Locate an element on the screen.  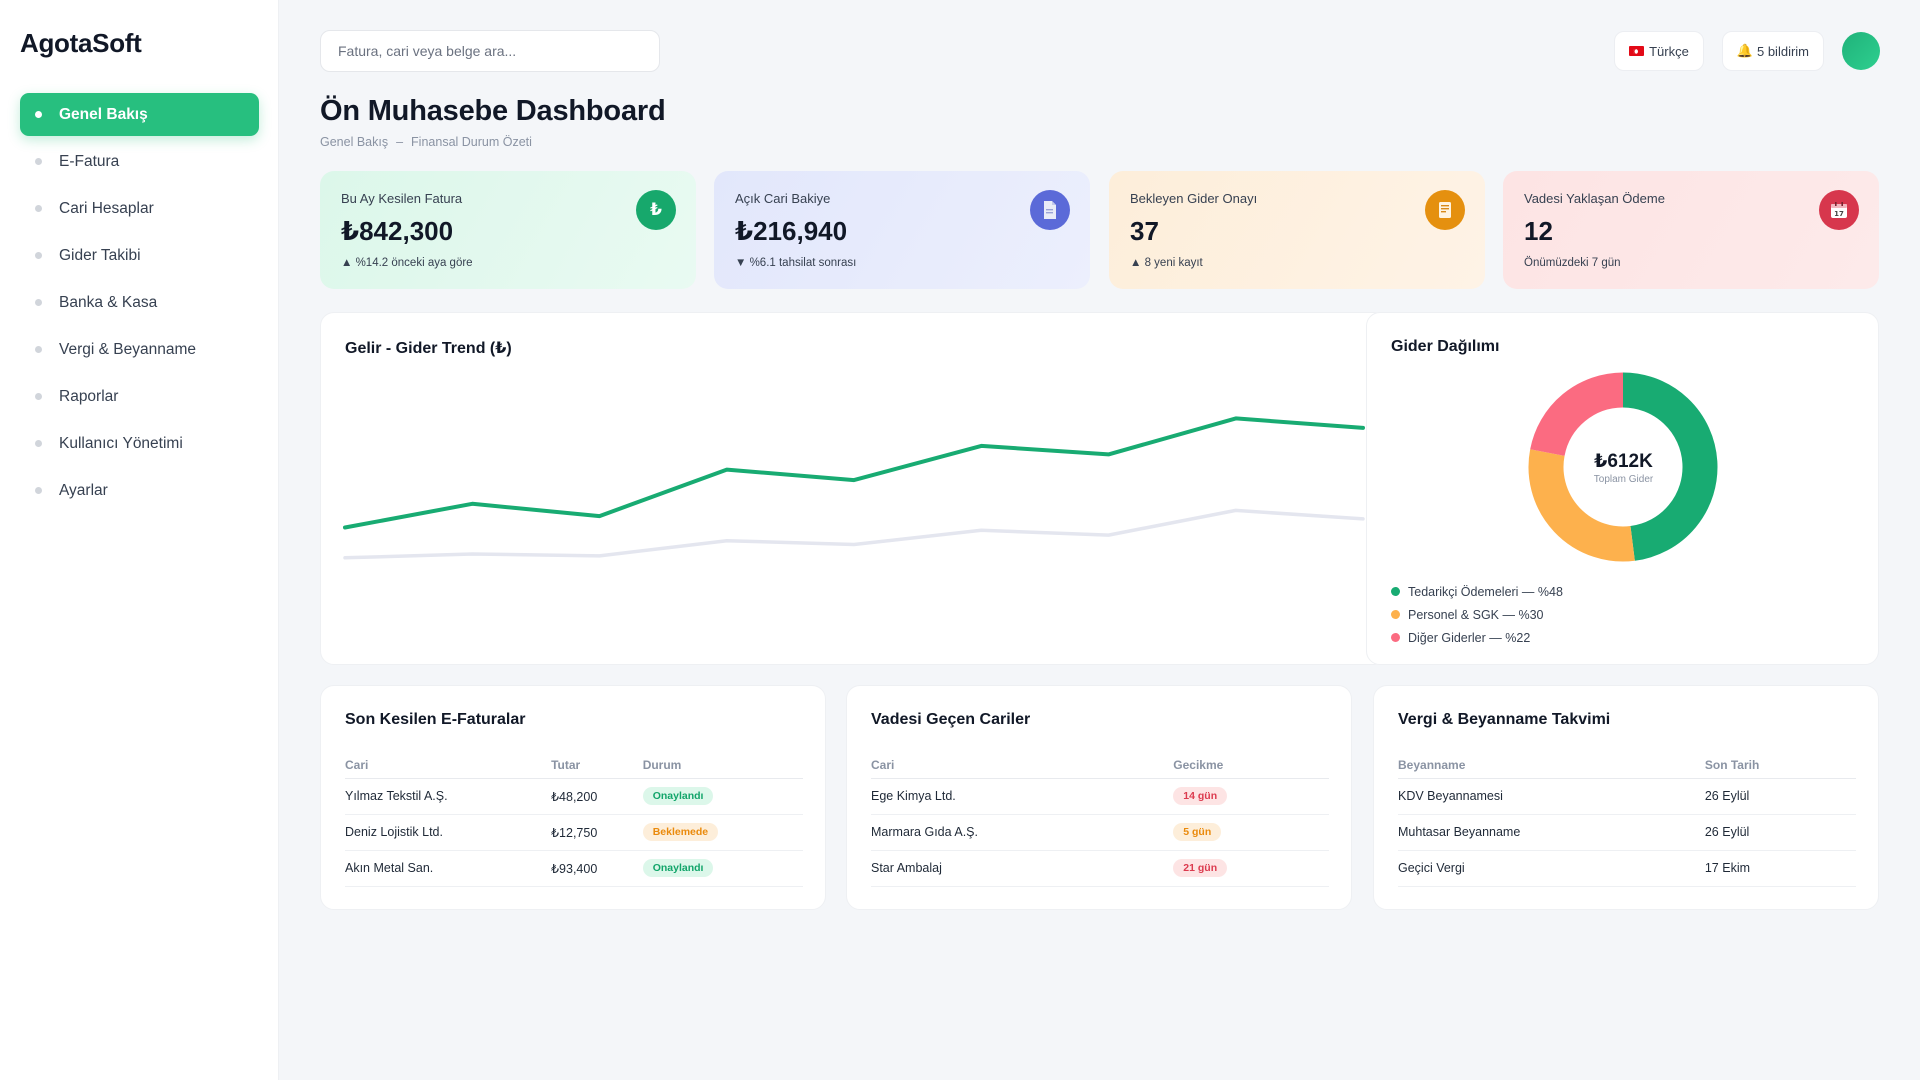
recent-invoices-title: Son Kesilen E-Faturalar is located at coordinates (435, 719).